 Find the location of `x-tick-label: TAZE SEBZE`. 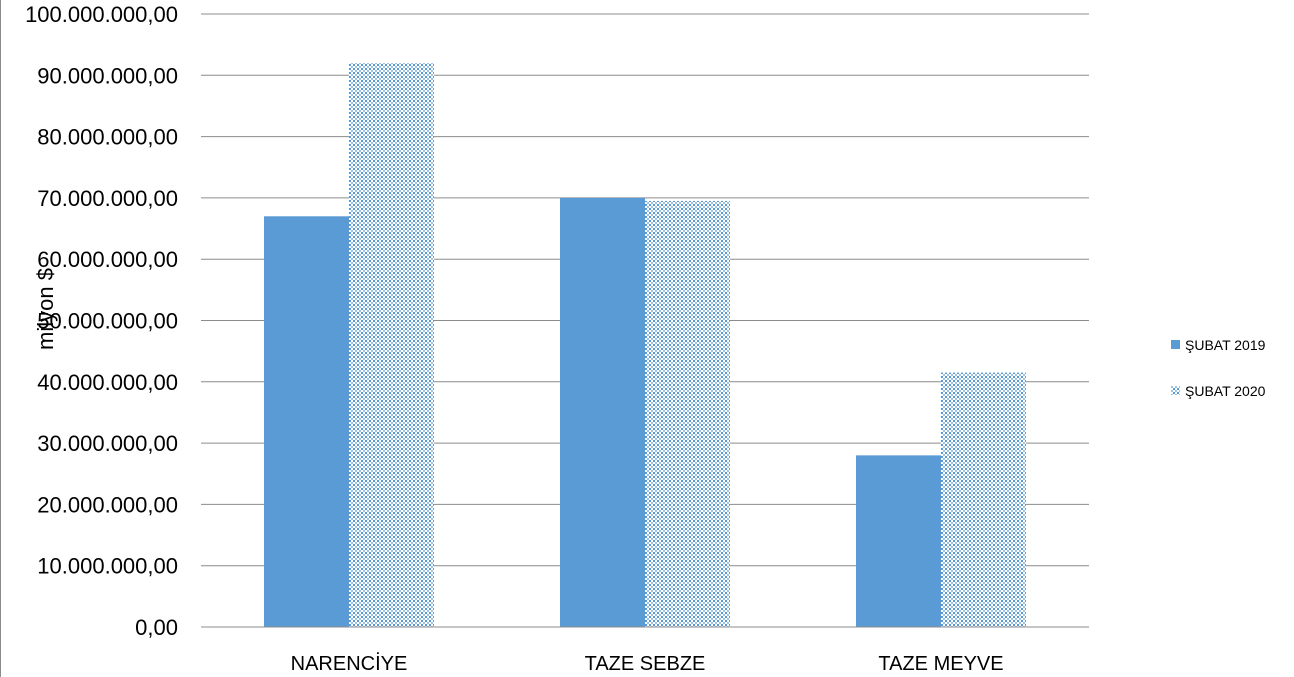

x-tick-label: TAZE SEBZE is located at coordinates (645, 664).